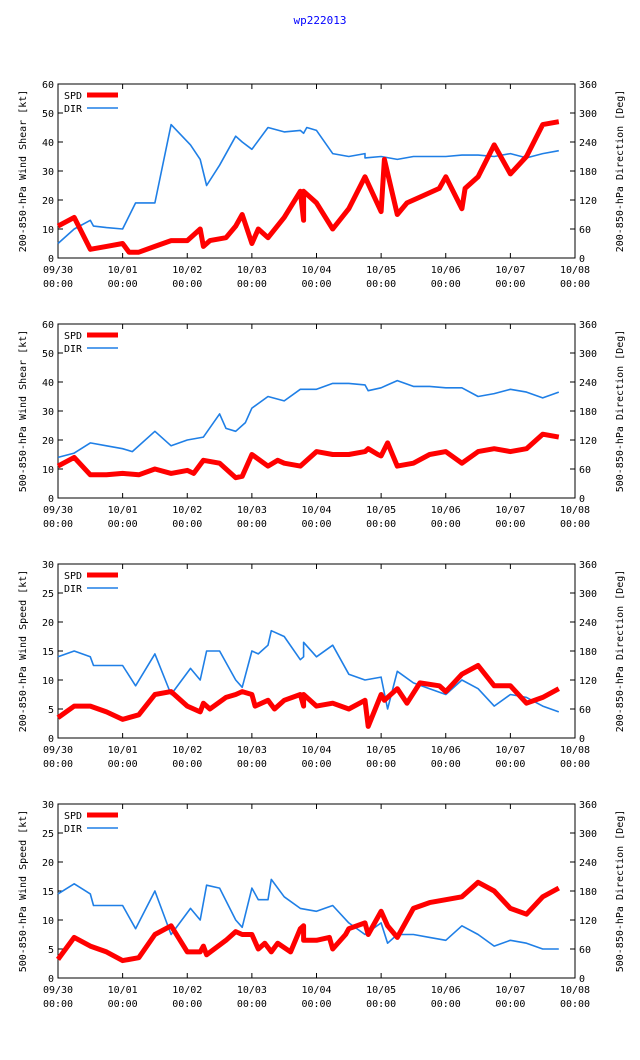 The width and height of the screenshot is (640, 1060). Describe the element at coordinates (381, 270) in the screenshot. I see `x-tick-date: 10/05` at that location.